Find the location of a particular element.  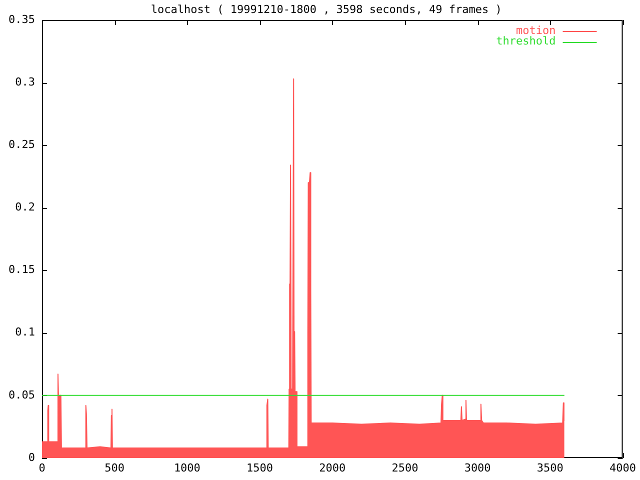

x-tick-label: 3000 is located at coordinates (477, 467).